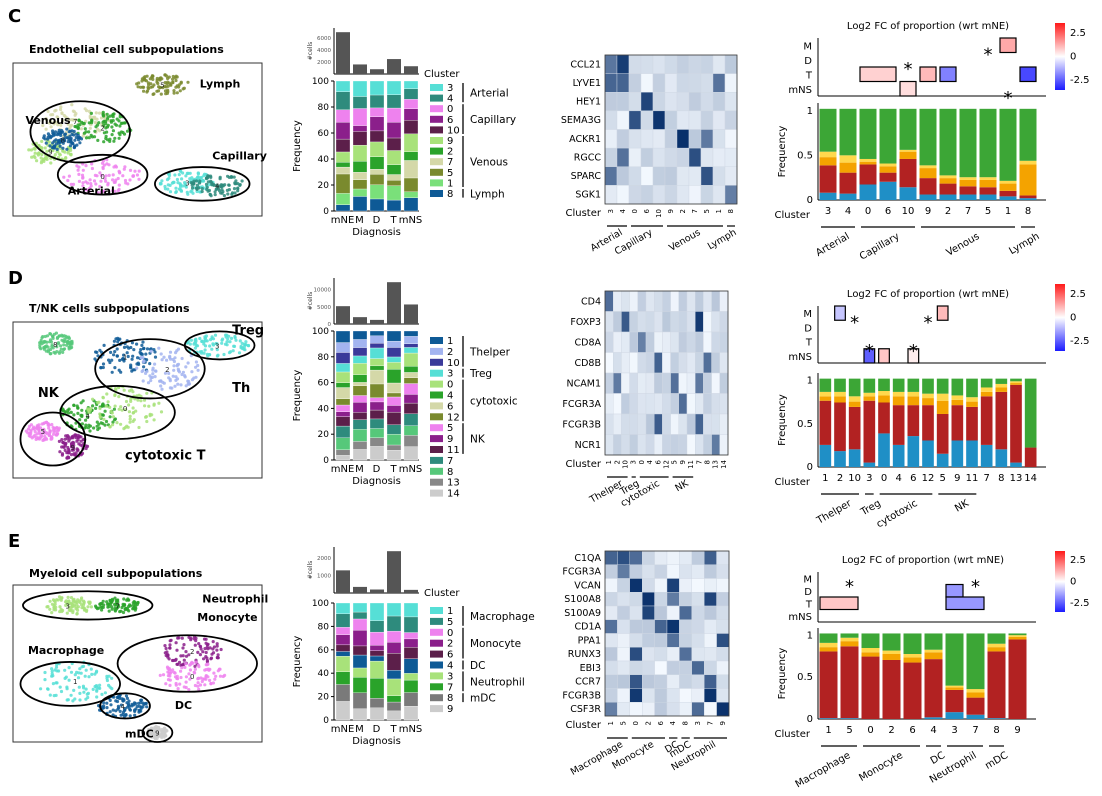 The image size is (1102, 796). I want to click on legend-cluster-id: 3, so click(450, 374).